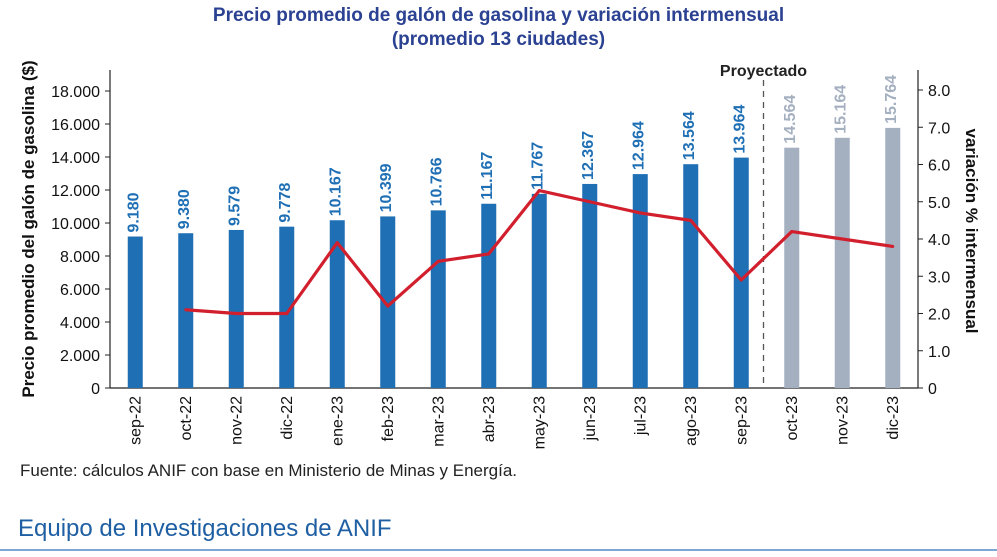 The width and height of the screenshot is (997, 557). What do you see at coordinates (932, 389) in the screenshot?
I see `right-axis-tick-label: 0` at bounding box center [932, 389].